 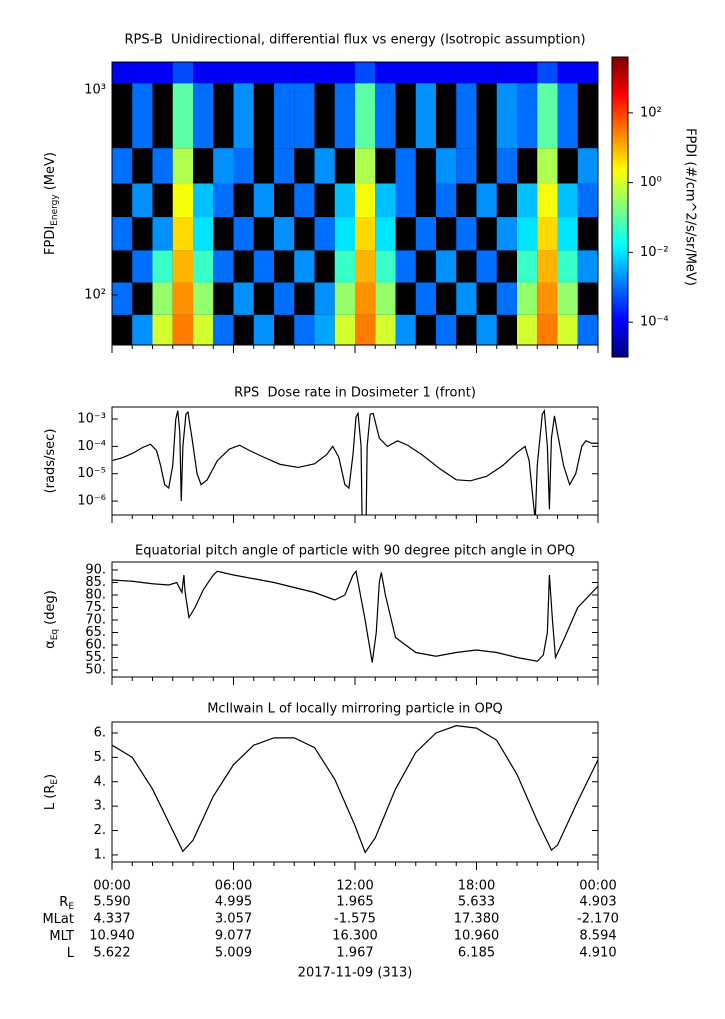 I want to click on date-label: 2017-11-09 (313), so click(x=355, y=973).